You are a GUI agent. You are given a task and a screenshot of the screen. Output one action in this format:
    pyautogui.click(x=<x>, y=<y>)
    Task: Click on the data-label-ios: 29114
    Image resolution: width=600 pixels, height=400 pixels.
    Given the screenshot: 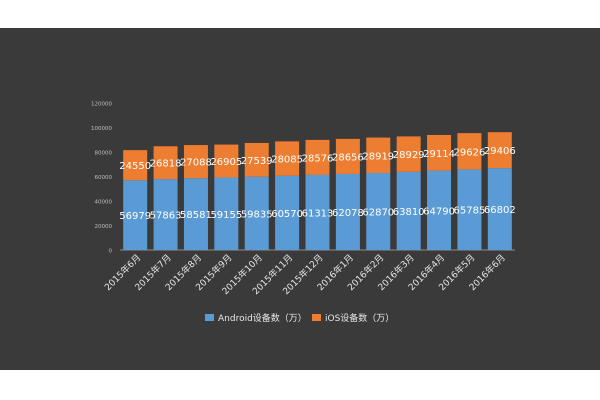 What is the action you would take?
    pyautogui.click(x=439, y=154)
    